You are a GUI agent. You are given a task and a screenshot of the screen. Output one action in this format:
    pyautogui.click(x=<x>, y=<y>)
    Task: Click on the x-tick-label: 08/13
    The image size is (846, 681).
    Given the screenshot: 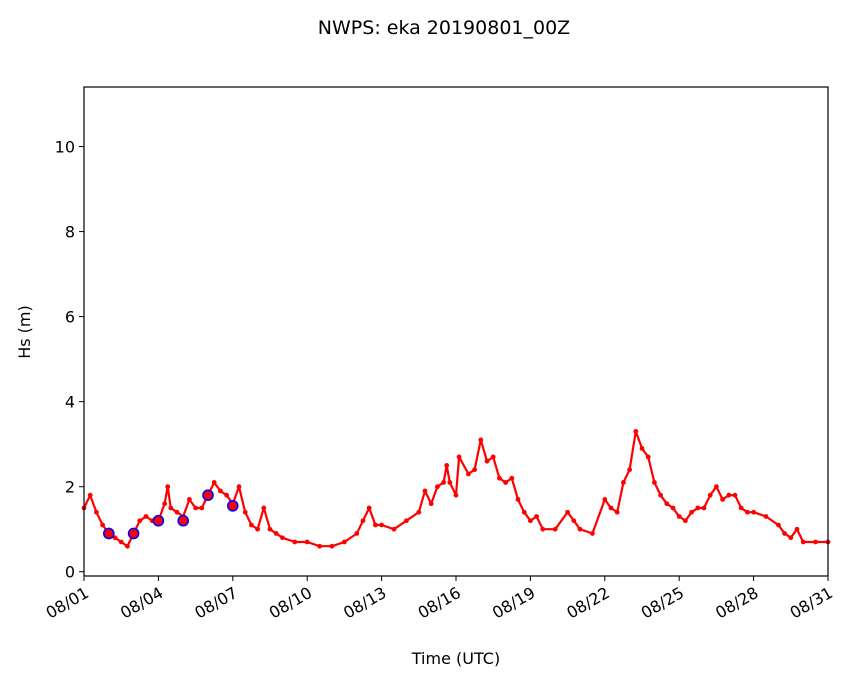 What is the action you would take?
    pyautogui.click(x=364, y=603)
    